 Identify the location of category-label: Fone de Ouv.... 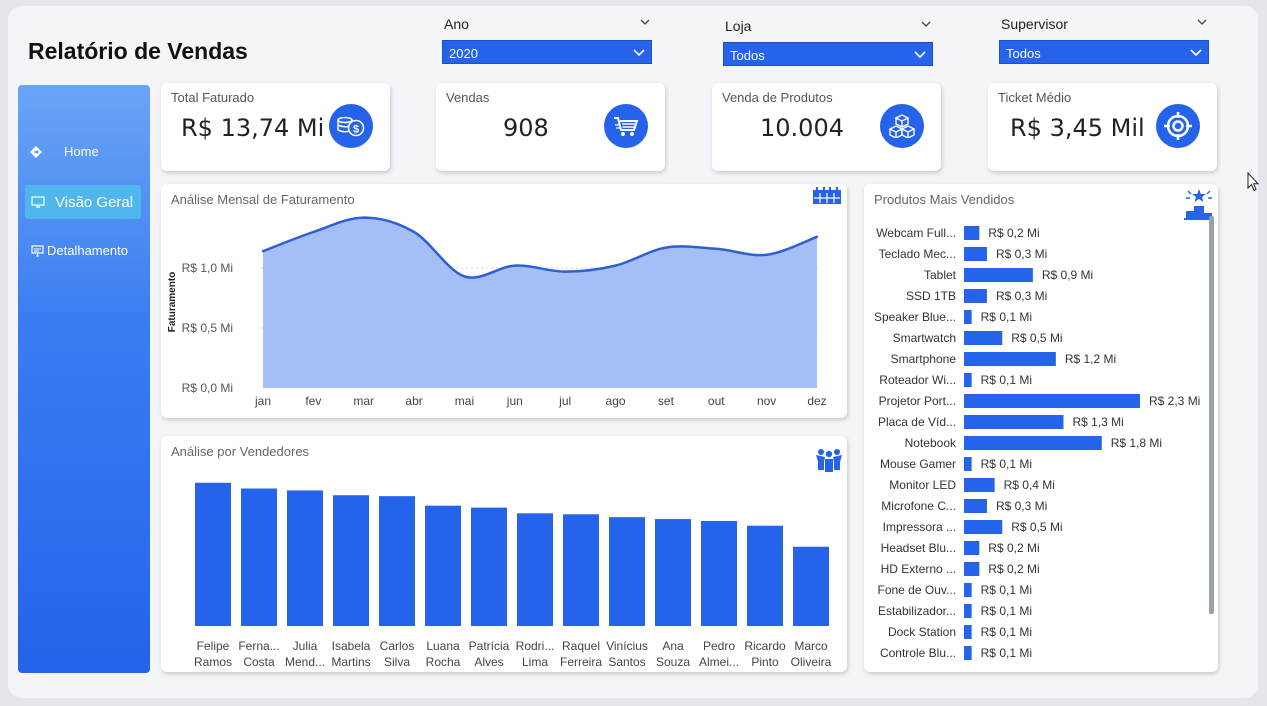
(917, 590).